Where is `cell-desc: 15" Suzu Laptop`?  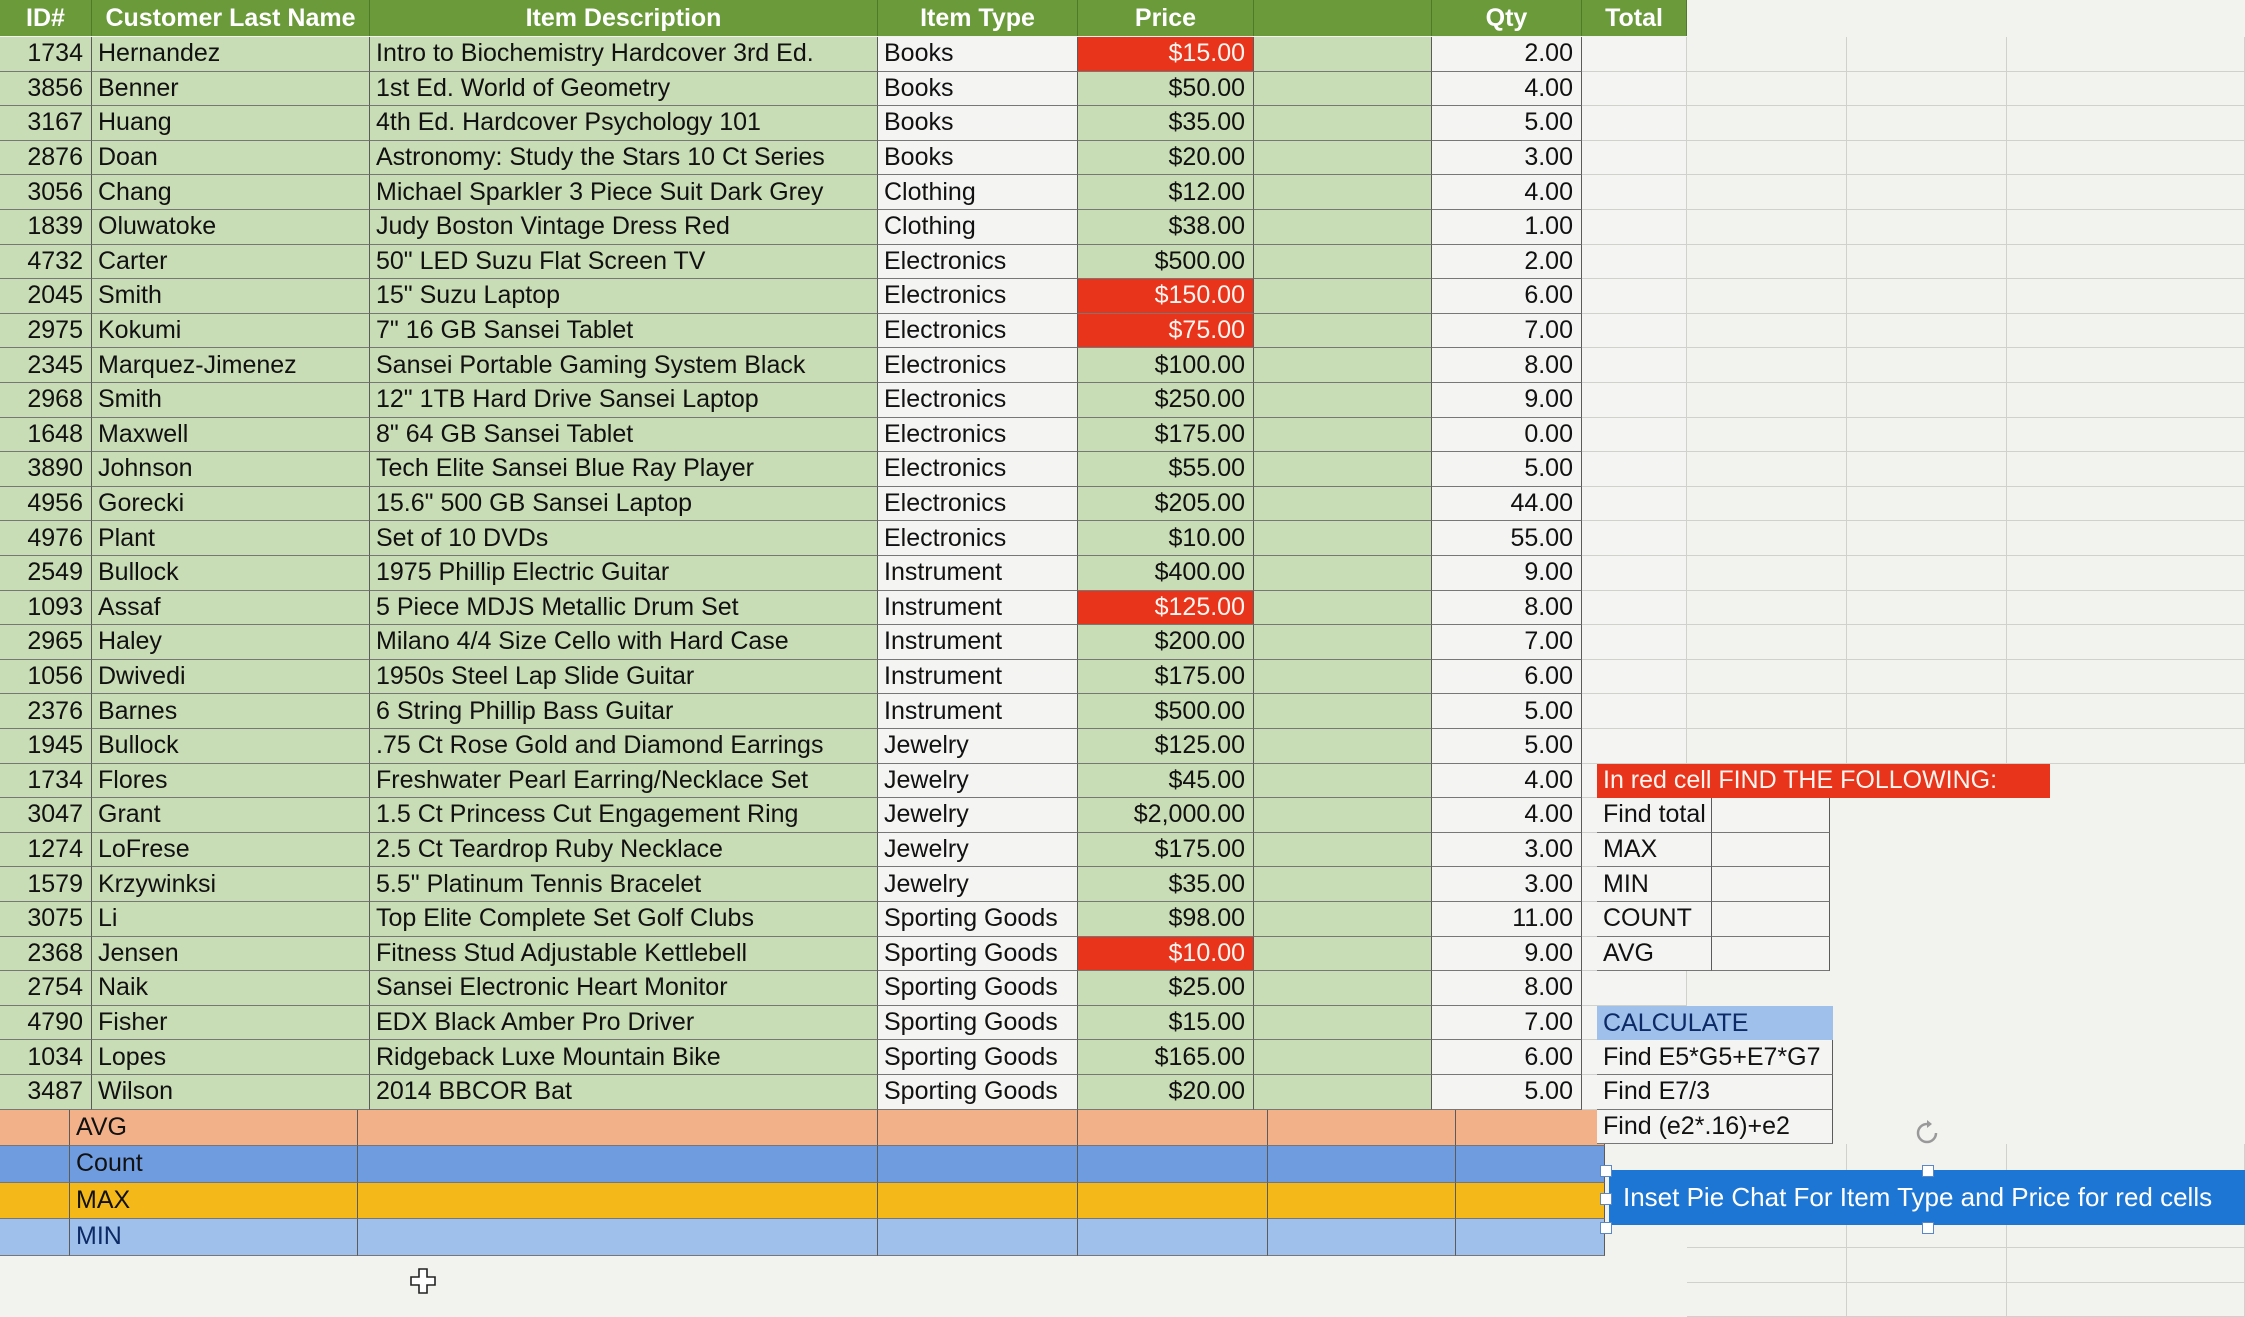
cell-desc: 15" Suzu Laptop is located at coordinates (624, 296).